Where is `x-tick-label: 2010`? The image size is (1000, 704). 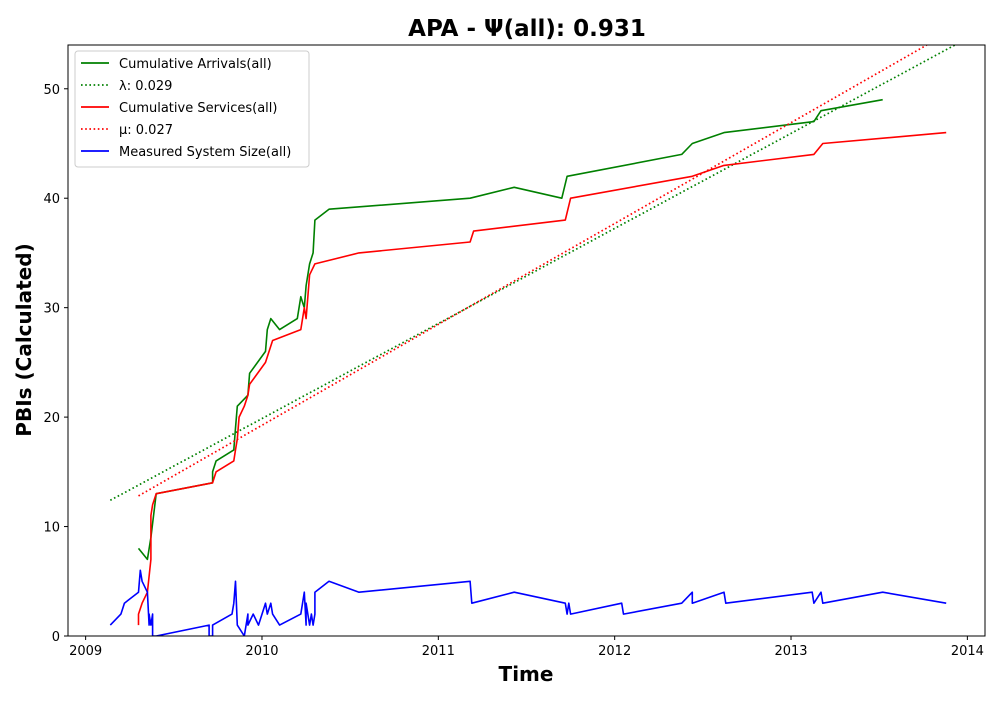 x-tick-label: 2010 is located at coordinates (261, 651).